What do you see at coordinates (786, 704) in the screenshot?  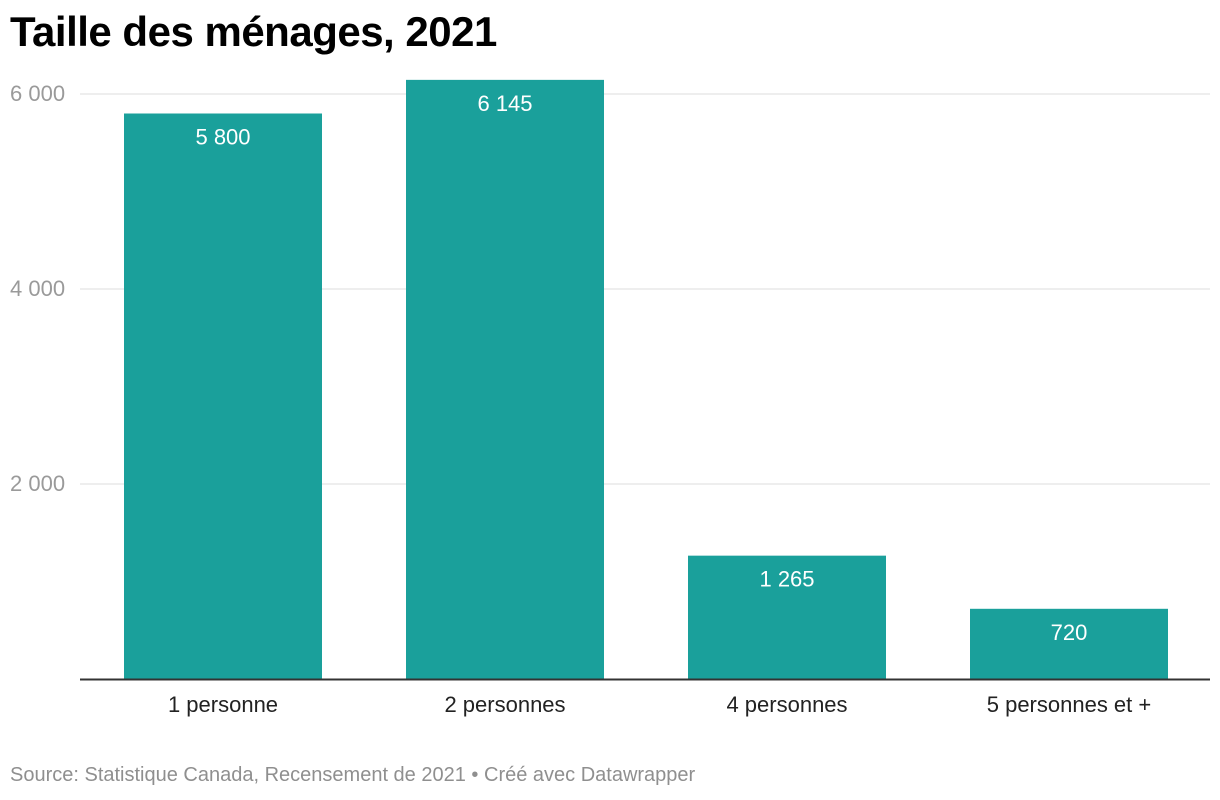 I see `x-tick-label: 4 personnes` at bounding box center [786, 704].